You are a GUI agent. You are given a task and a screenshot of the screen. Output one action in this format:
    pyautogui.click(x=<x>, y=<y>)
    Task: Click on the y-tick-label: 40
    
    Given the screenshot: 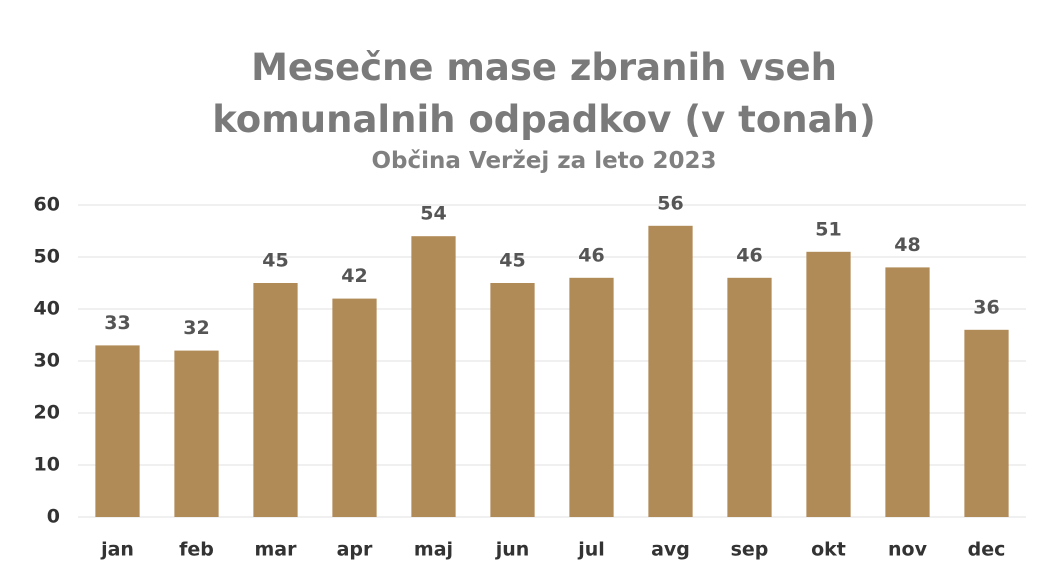 What is the action you would take?
    pyautogui.click(x=47, y=309)
    